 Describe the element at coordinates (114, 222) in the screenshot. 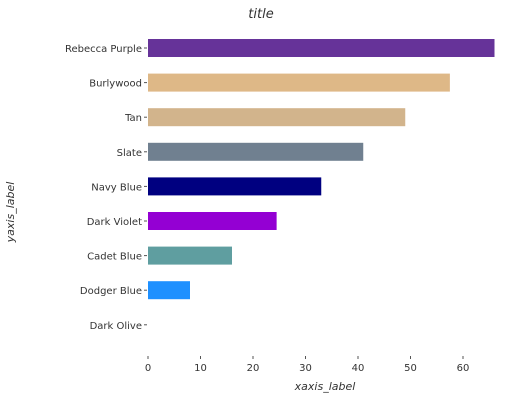

I see `y-tick-label: Dark Violet` at that location.